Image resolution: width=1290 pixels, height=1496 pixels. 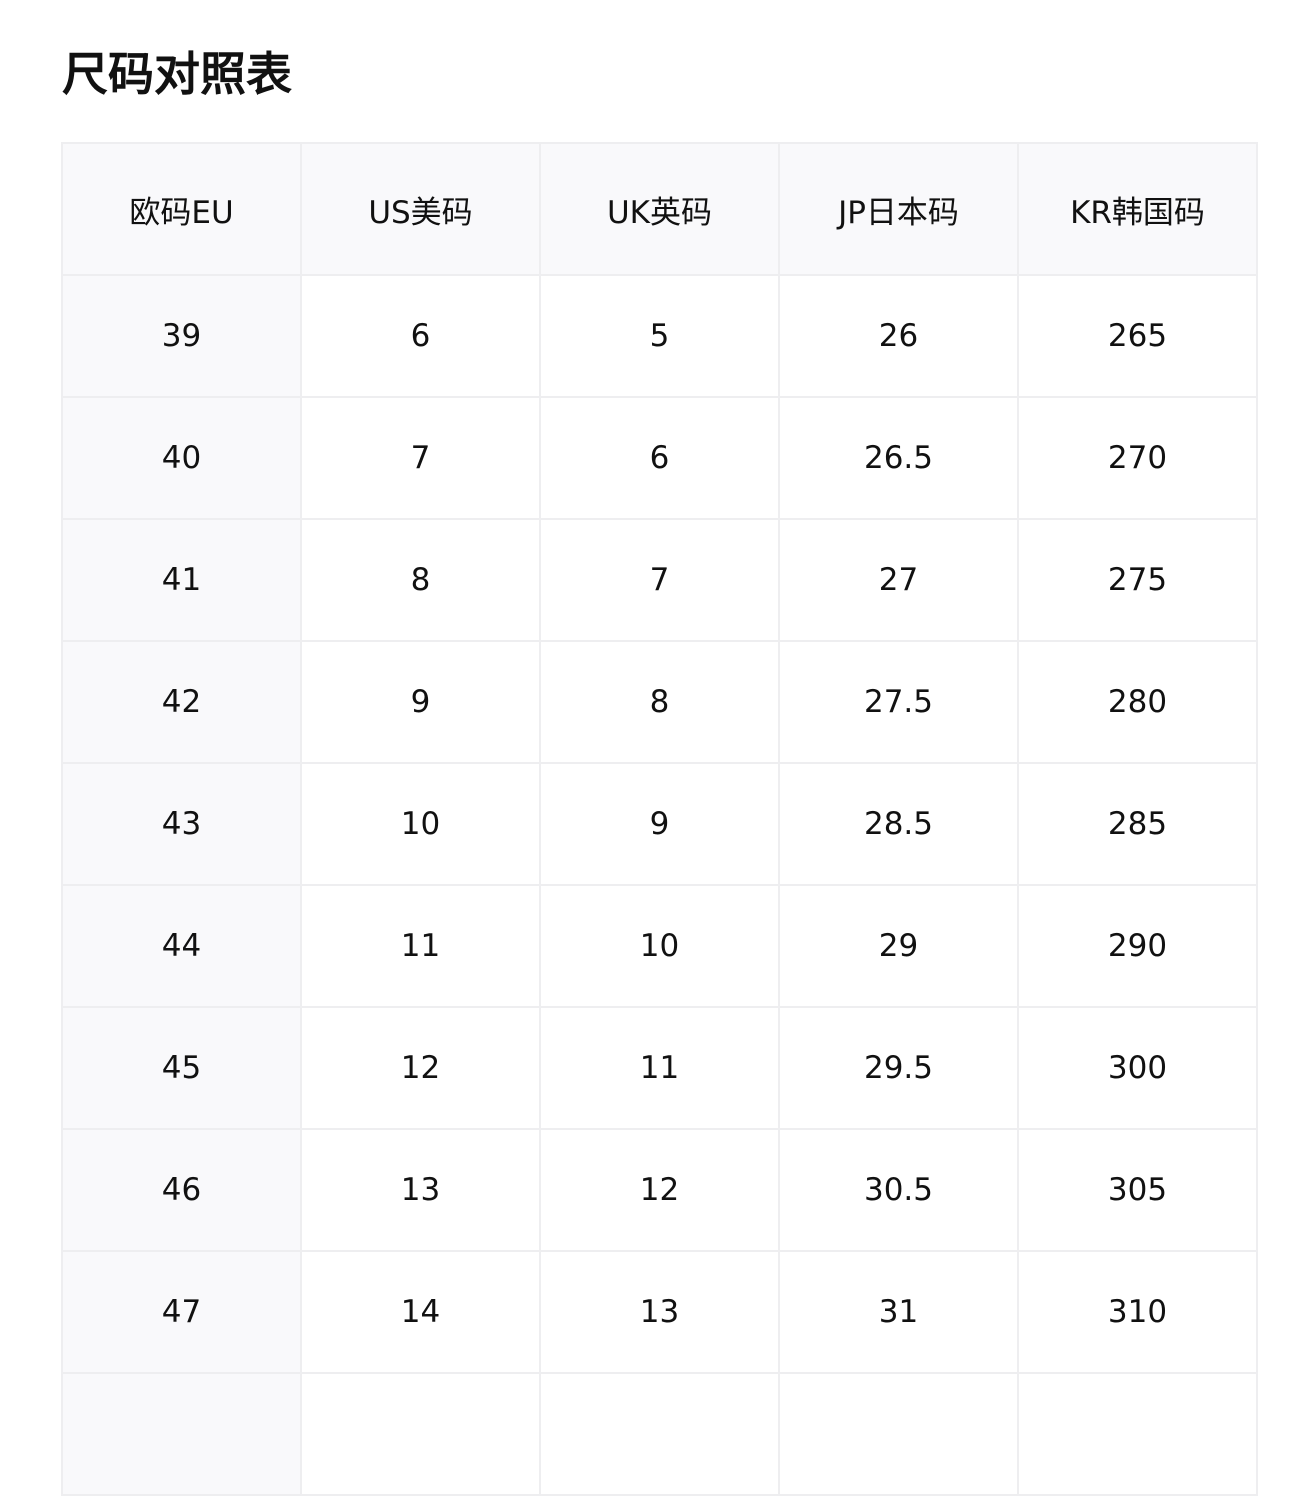 I want to click on column-header: UK英码, so click(x=659, y=209).